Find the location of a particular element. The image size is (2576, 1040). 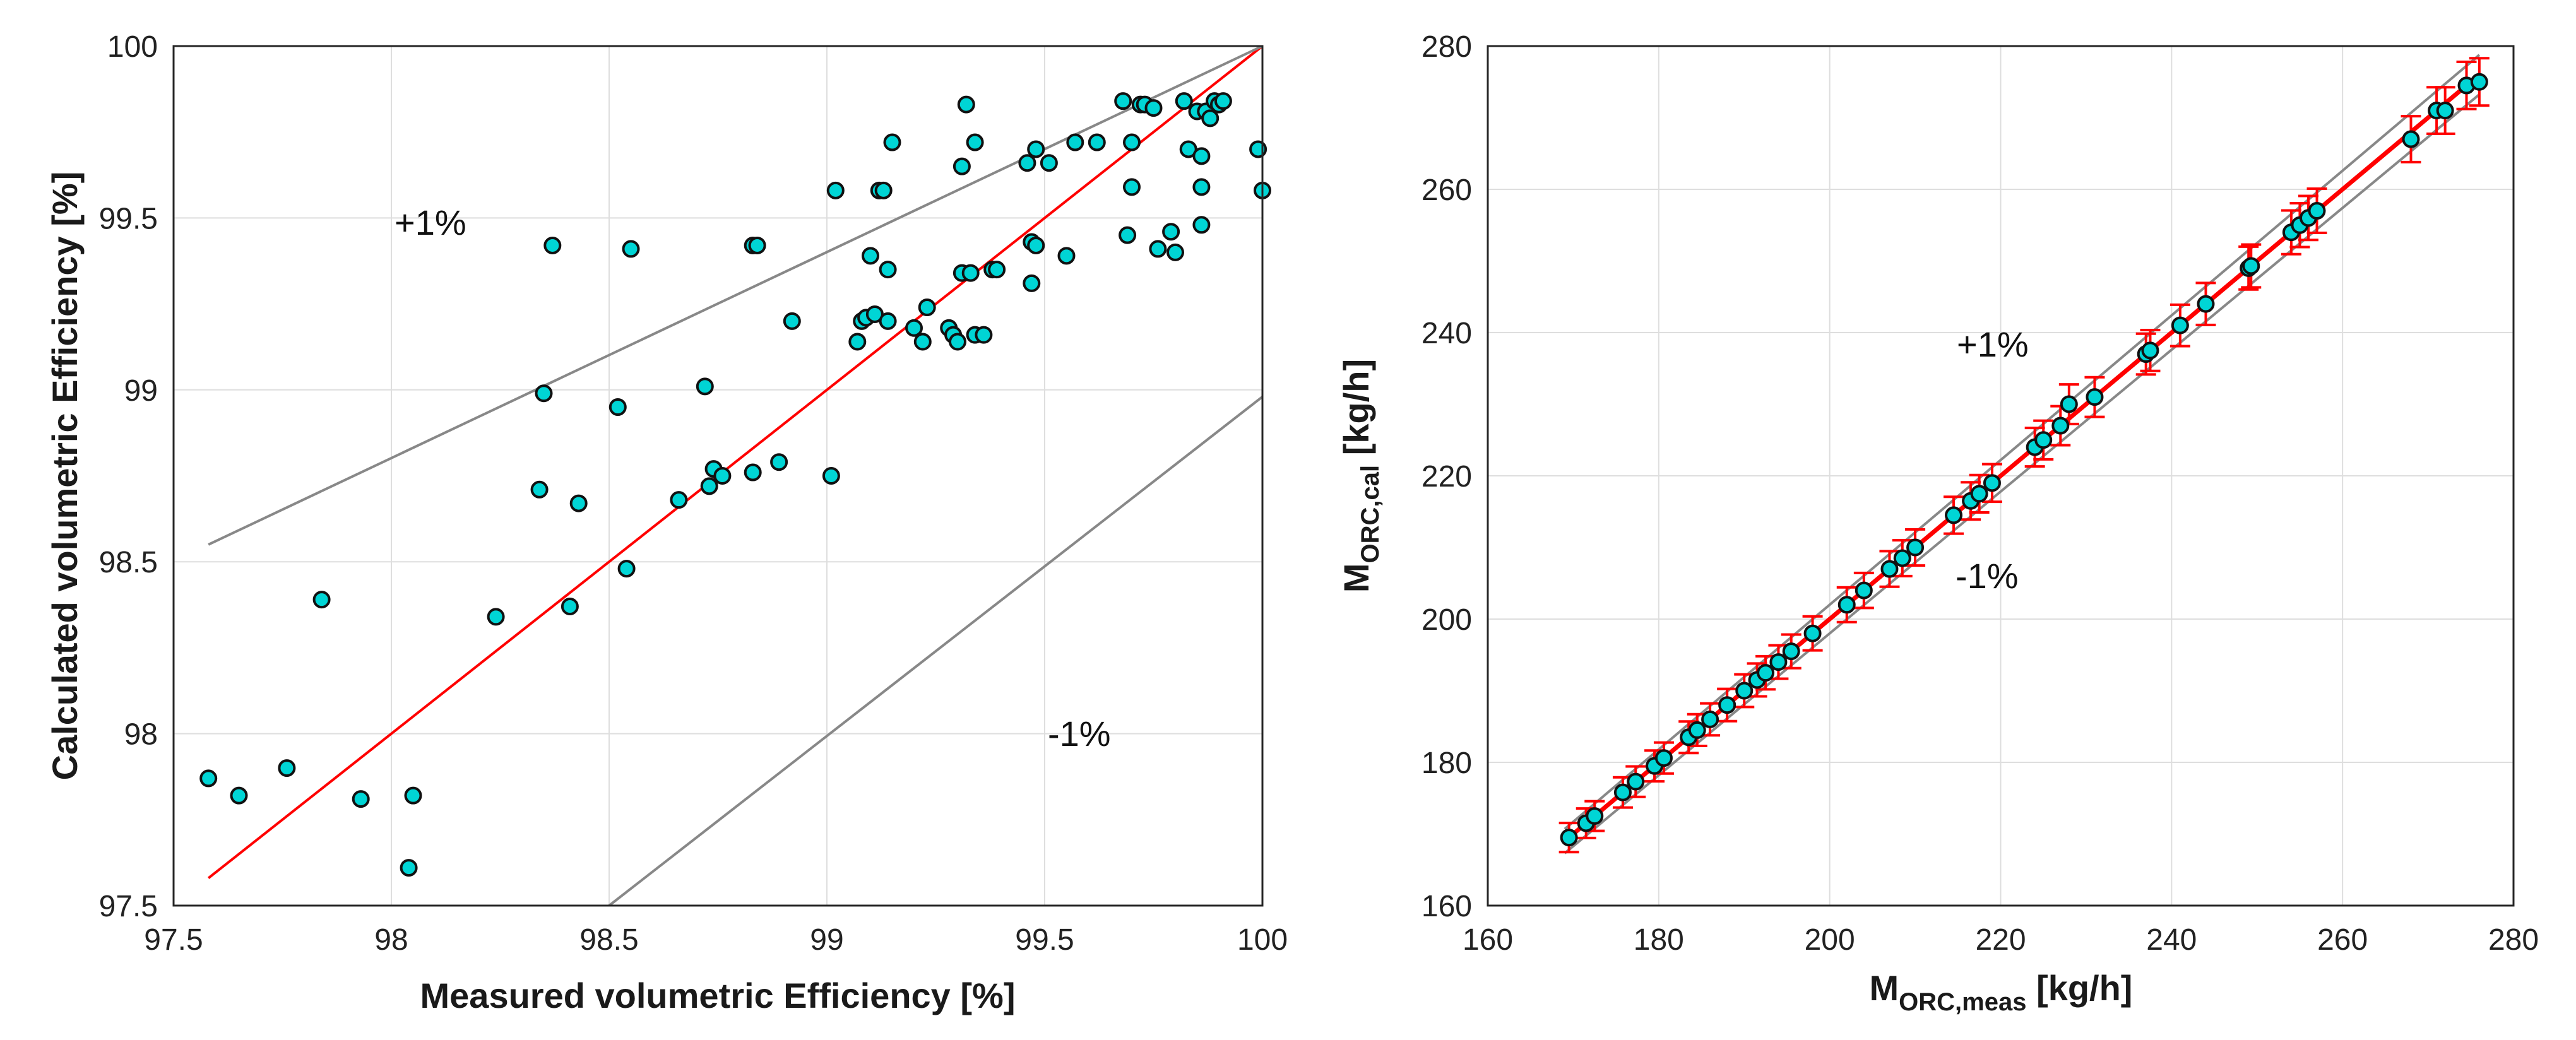

x-tick-label: 100 is located at coordinates (1263, 940).